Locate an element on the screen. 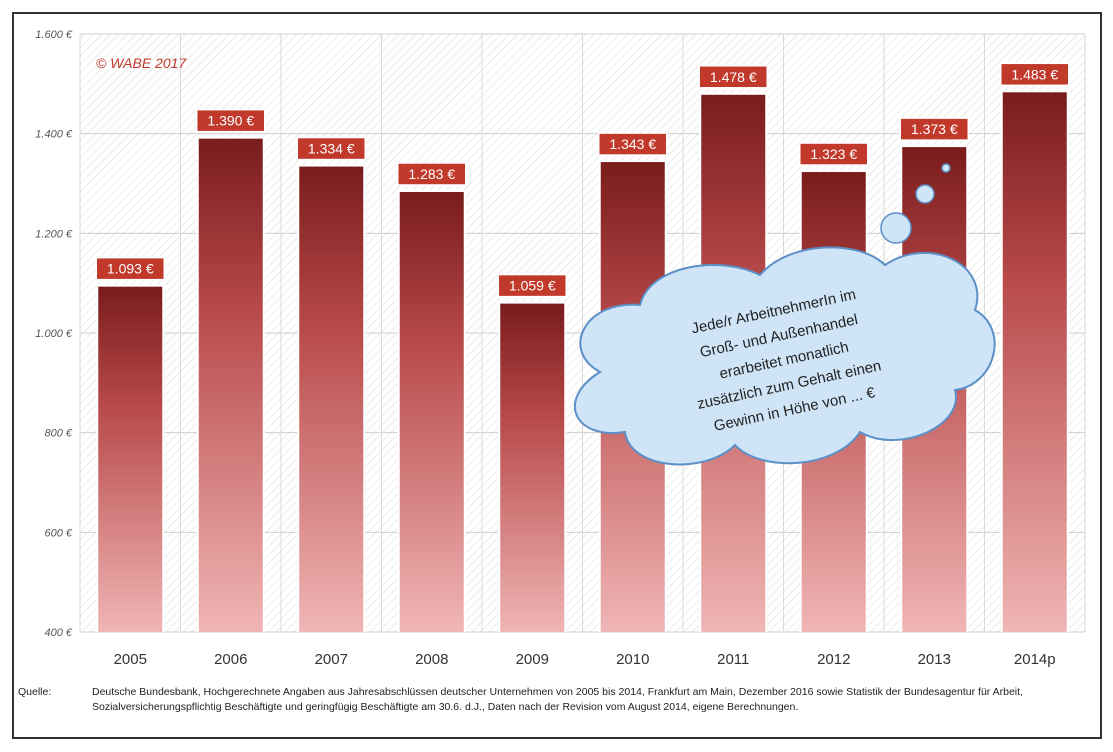 The width and height of the screenshot is (1113, 752). x-tick-label: 2011 is located at coordinates (733, 659).